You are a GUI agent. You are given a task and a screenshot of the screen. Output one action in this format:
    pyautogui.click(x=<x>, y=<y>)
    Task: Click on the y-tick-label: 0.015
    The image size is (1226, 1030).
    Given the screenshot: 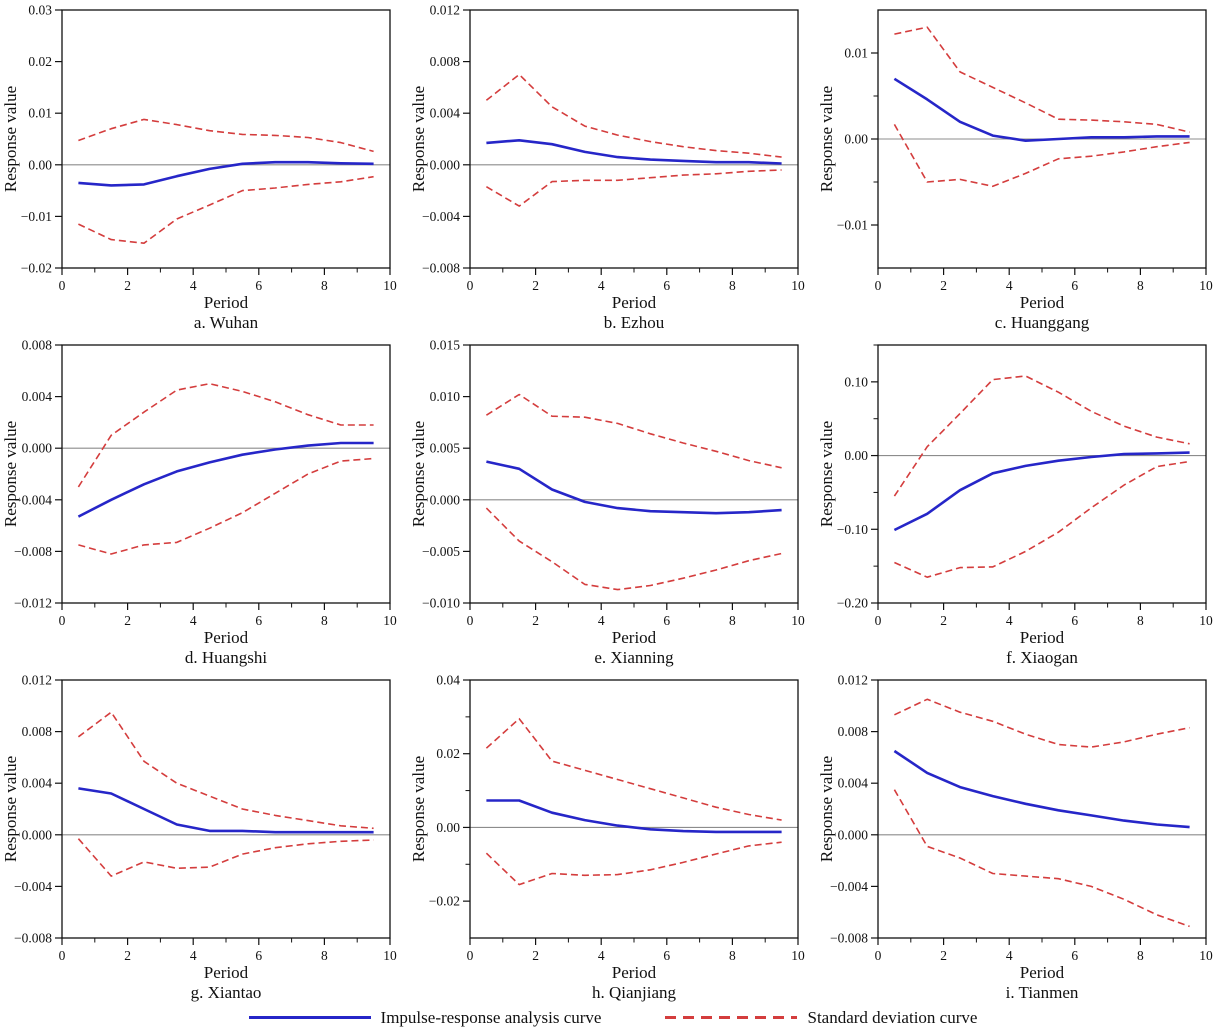 What is the action you would take?
    pyautogui.click(x=445, y=345)
    